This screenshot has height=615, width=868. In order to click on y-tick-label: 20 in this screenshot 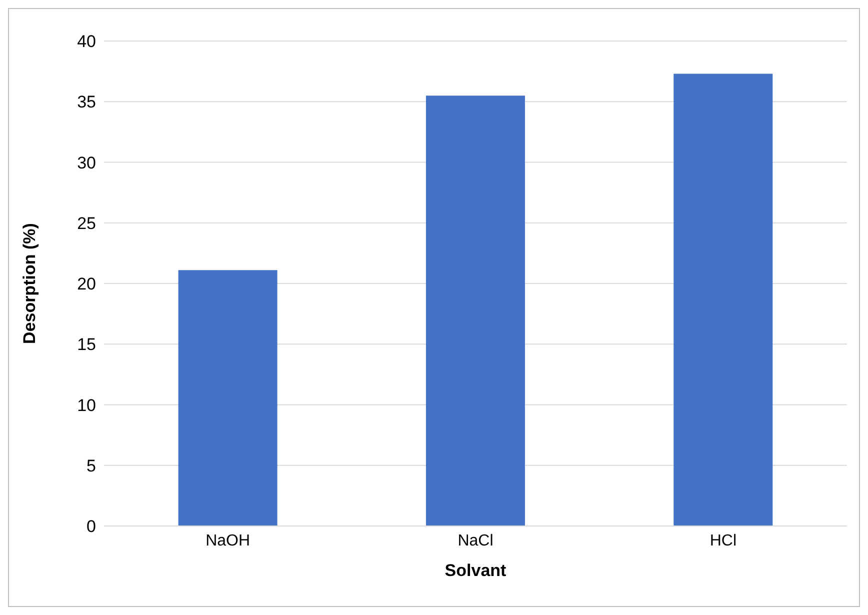, I will do `click(86, 284)`.